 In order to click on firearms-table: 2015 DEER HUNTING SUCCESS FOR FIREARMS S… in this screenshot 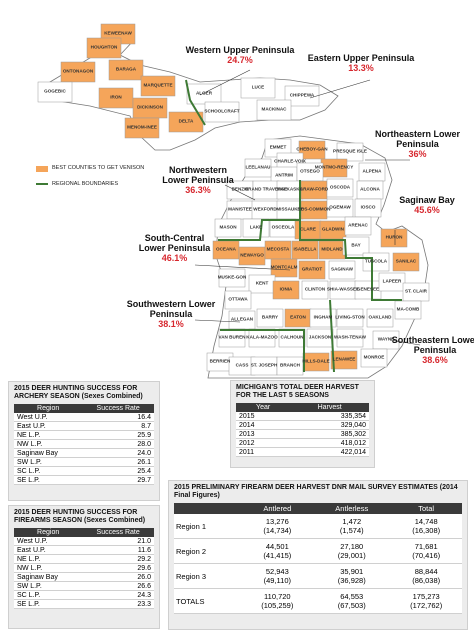, I will do `click(84, 567)`.